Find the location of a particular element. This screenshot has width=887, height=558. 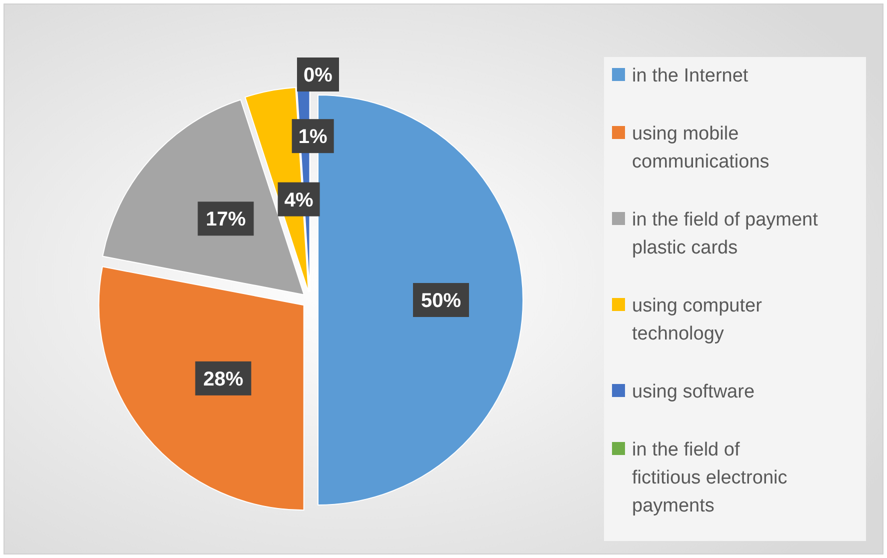

legend-label: using computer technology is located at coordinates (697, 320).